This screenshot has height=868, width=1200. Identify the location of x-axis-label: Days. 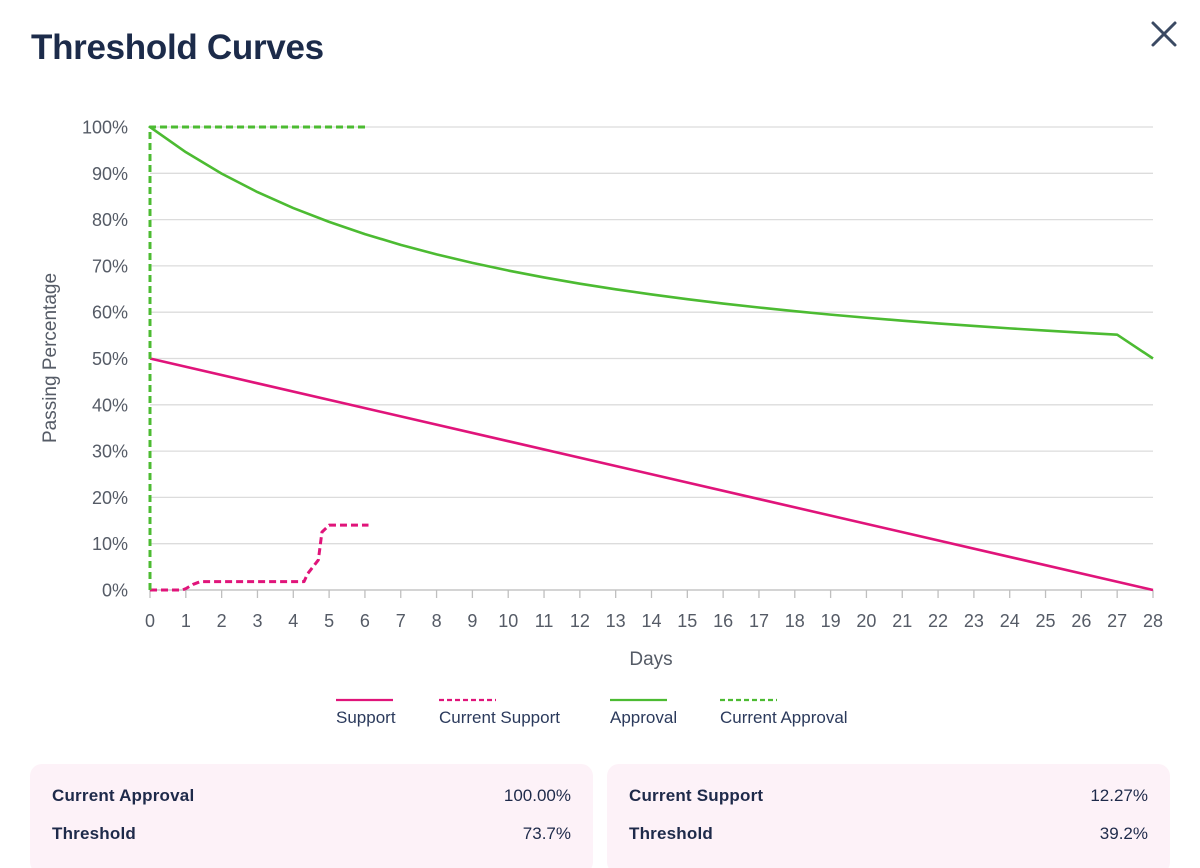
(650, 659).